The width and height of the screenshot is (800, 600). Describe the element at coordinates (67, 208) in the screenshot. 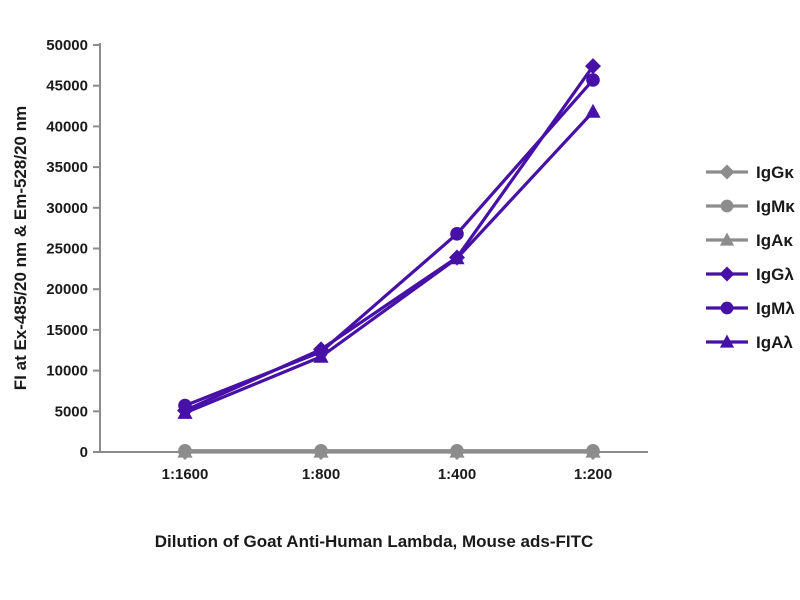

I see `y-tick-label: 30000` at that location.